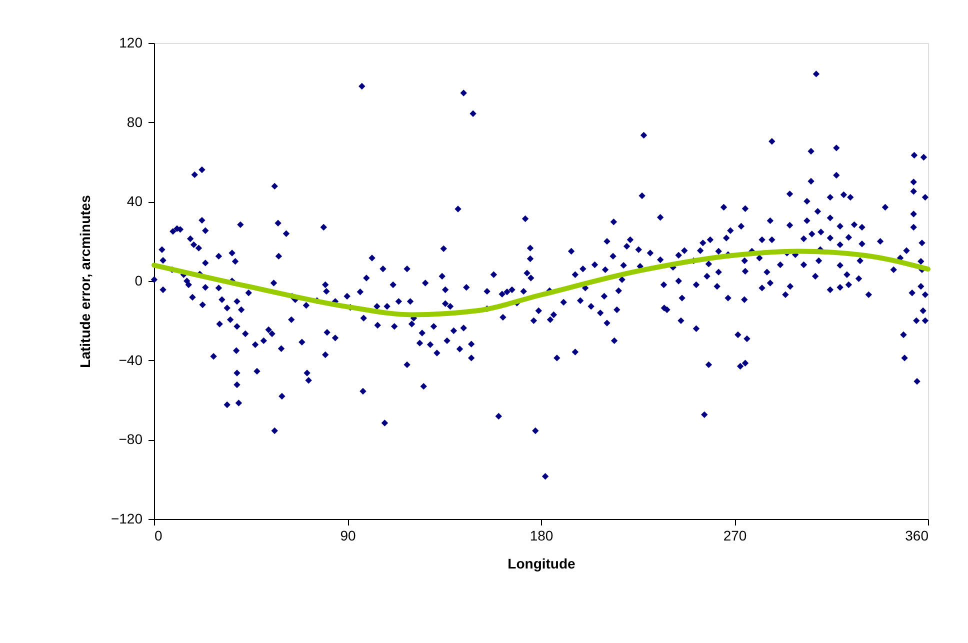 The height and width of the screenshot is (643, 968). Describe the element at coordinates (130, 439) in the screenshot. I see `y-tick-label: −80` at that location.